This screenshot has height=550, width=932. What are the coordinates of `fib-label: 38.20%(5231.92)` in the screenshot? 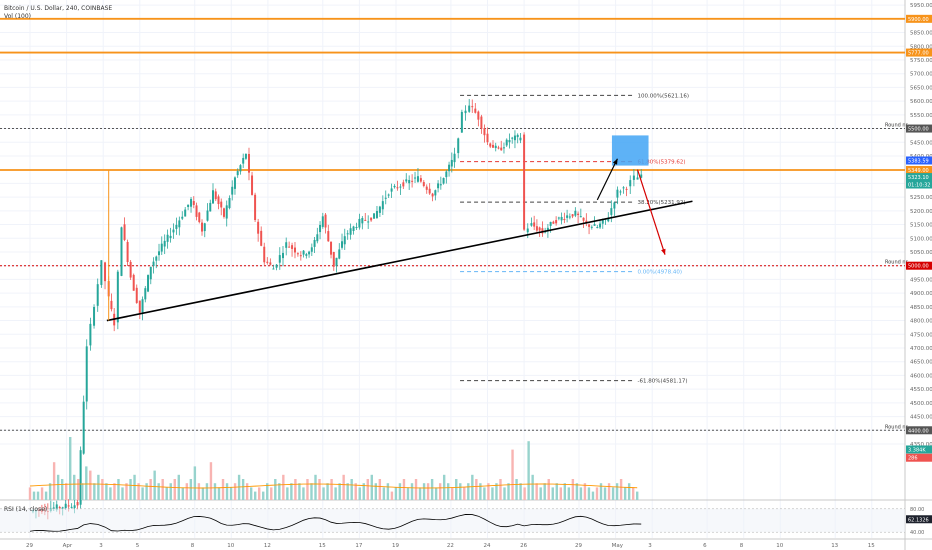 It's located at (662, 203).